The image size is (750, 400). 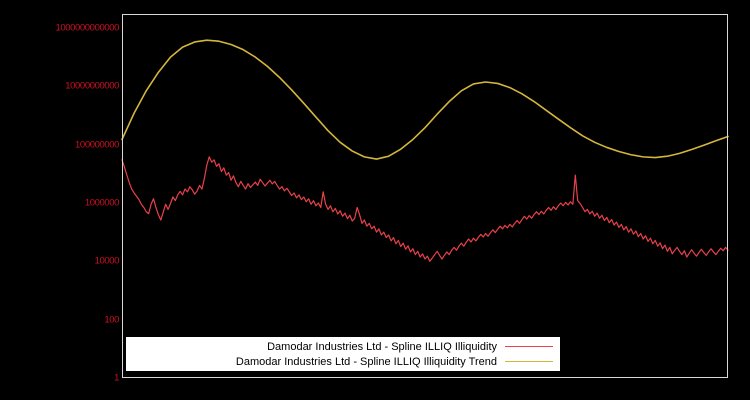 I want to click on y-axis-tick-label: 1000000, so click(x=102, y=203).